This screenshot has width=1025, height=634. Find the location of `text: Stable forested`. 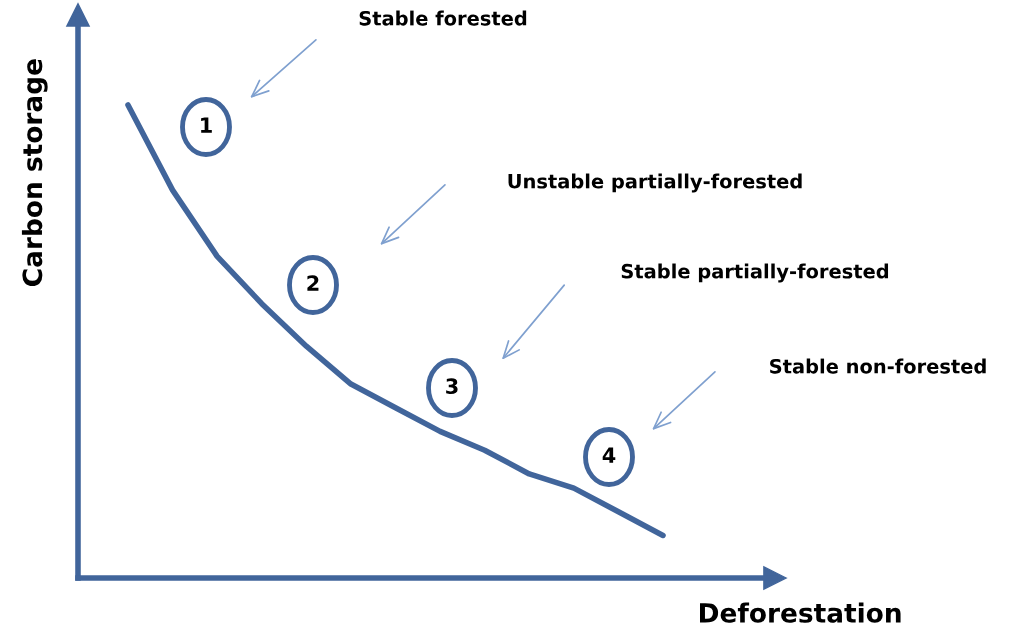

text: Stable forested is located at coordinates (443, 18).